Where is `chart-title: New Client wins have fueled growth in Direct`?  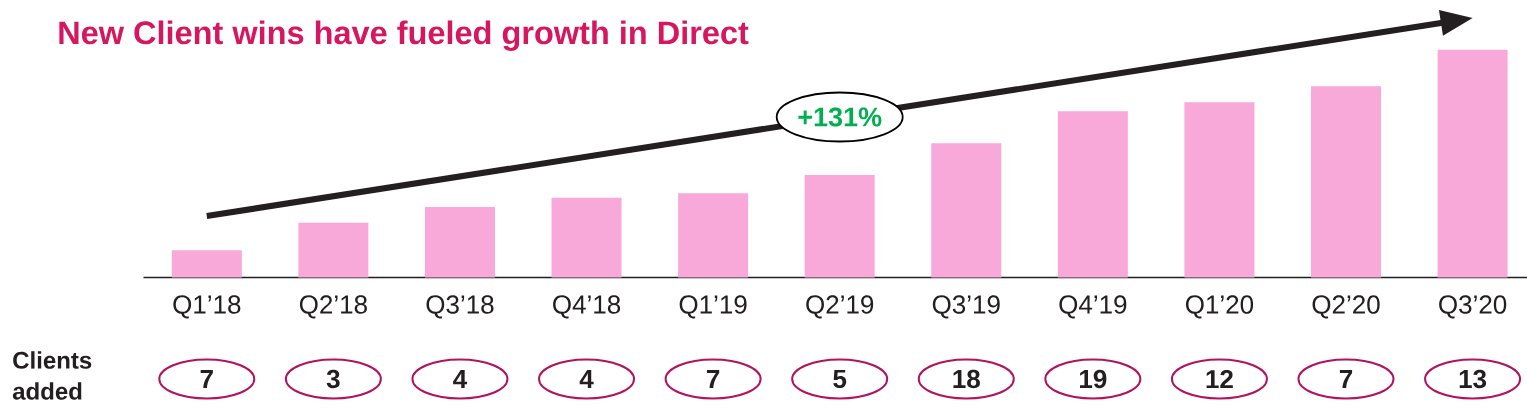 chart-title: New Client wins have fueled growth in Direct is located at coordinates (404, 35).